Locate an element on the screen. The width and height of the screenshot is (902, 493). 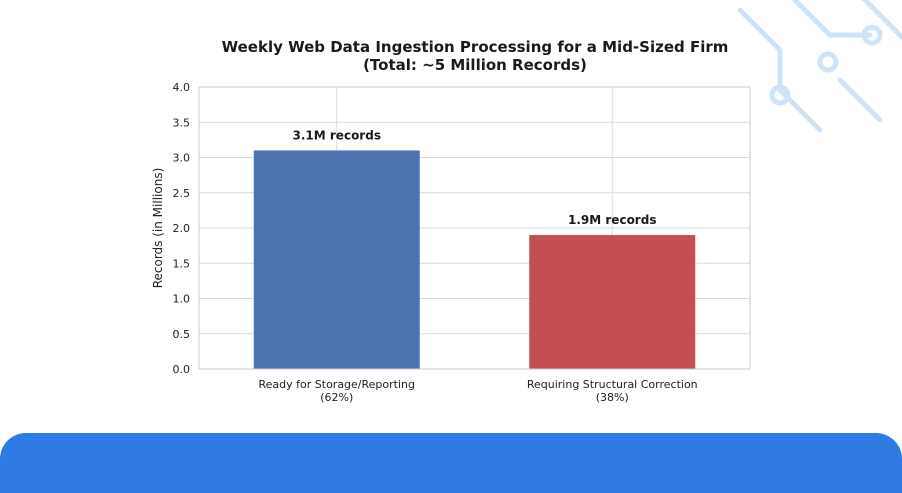
circuit-pattern-icon is located at coordinates (819, 66).